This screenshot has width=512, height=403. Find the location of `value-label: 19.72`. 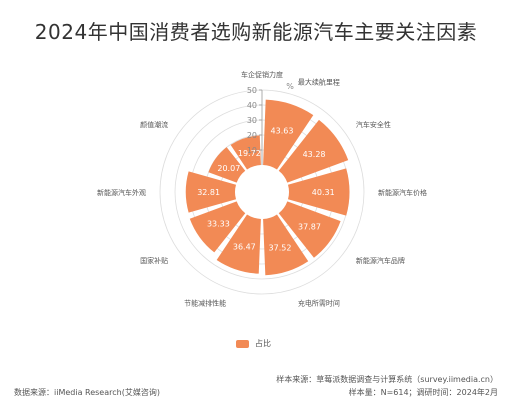

value-label: 19.72 is located at coordinates (249, 153).